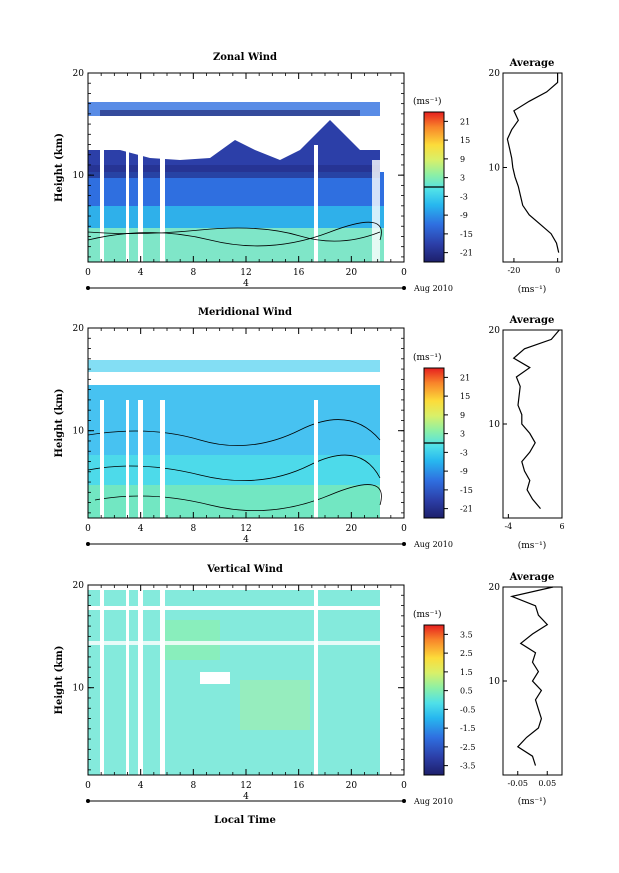 The width and height of the screenshot is (619, 873). I want to click on colorbar-tick-label: 0.5, so click(466, 691).